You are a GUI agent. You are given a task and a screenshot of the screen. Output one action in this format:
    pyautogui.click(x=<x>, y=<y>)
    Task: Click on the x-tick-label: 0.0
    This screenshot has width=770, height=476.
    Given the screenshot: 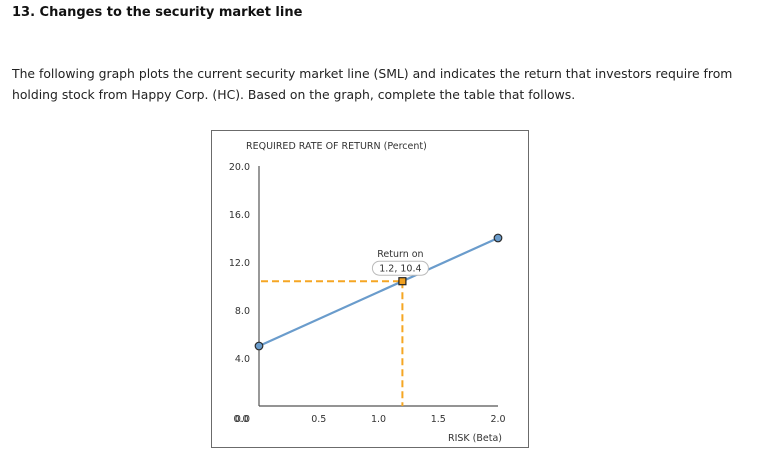 What is the action you would take?
    pyautogui.click(x=240, y=419)
    